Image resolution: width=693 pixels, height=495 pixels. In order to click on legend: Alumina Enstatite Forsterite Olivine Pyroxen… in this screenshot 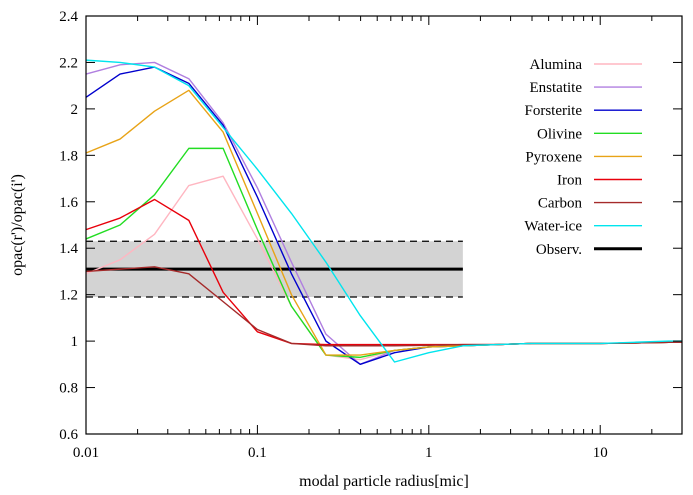, I will do `click(583, 157)`.